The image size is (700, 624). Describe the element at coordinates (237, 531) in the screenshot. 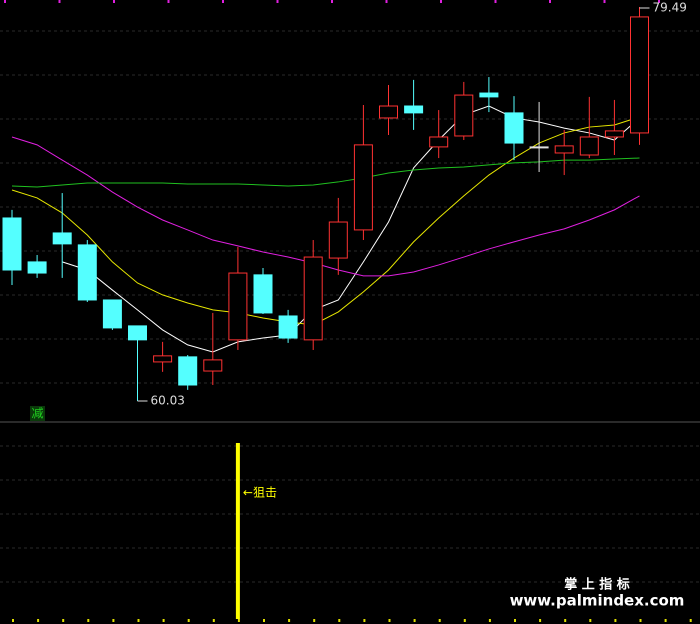

I see `signal-bar` at that location.